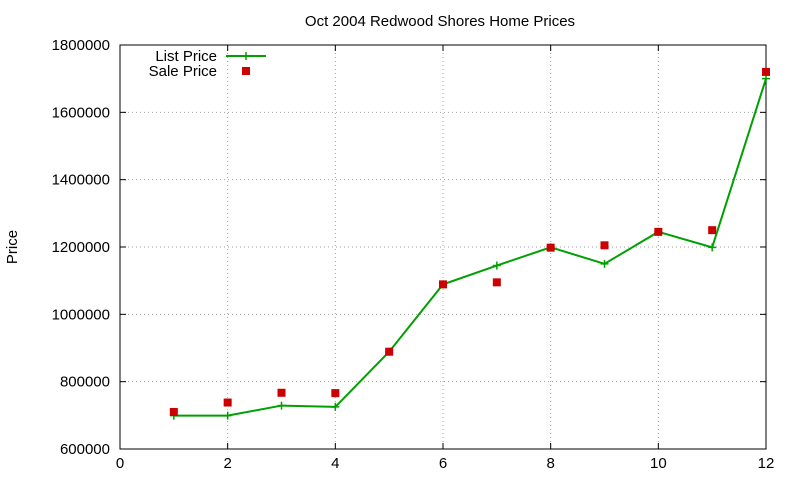 Image resolution: width=800 pixels, height=480 pixels. Describe the element at coordinates (12, 247) in the screenshot. I see `y-axis-label: Price` at that location.